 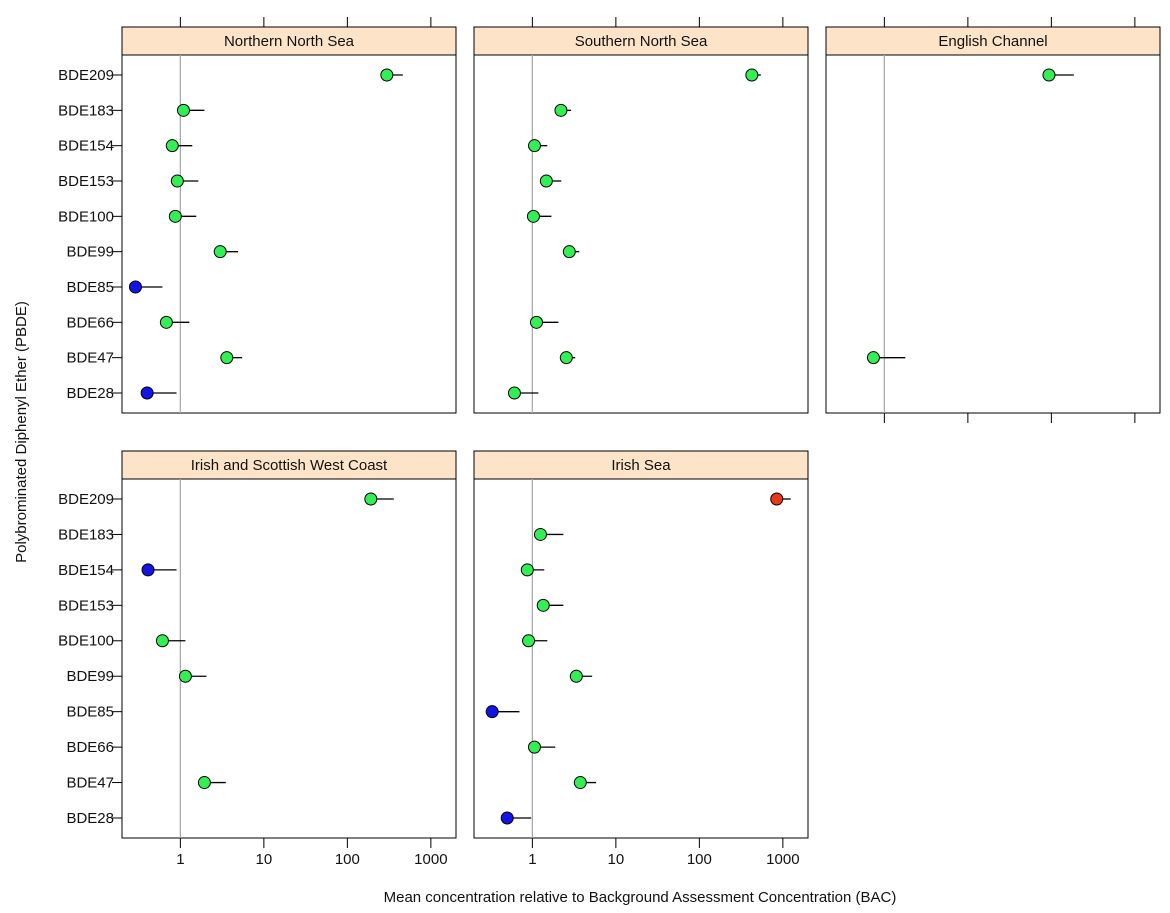 I want to click on panel-title: Irish Sea, so click(x=641, y=465).